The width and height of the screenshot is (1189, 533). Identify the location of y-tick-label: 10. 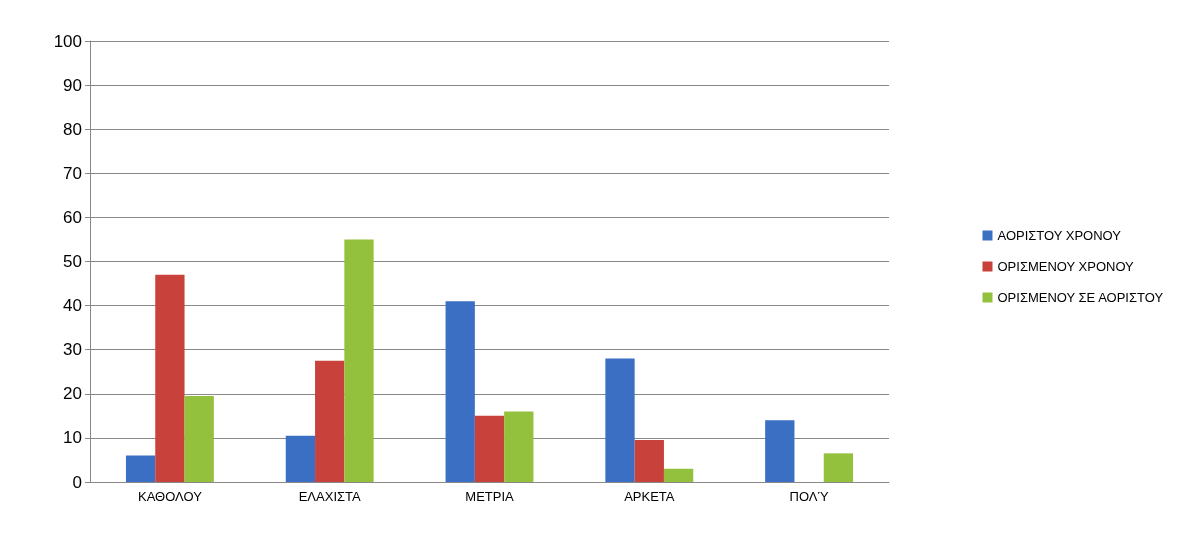
(72, 438).